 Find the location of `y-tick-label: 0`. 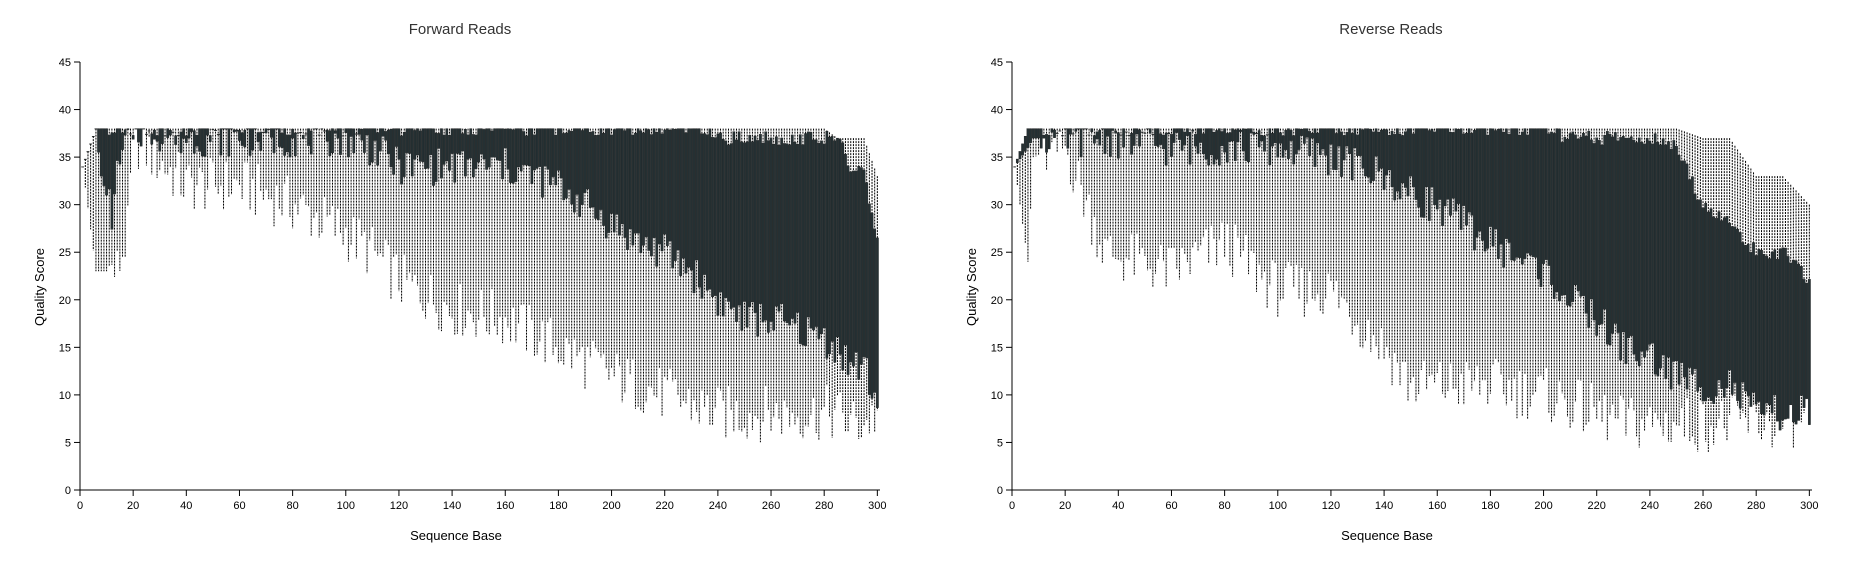

y-tick-label: 0 is located at coordinates (68, 491).